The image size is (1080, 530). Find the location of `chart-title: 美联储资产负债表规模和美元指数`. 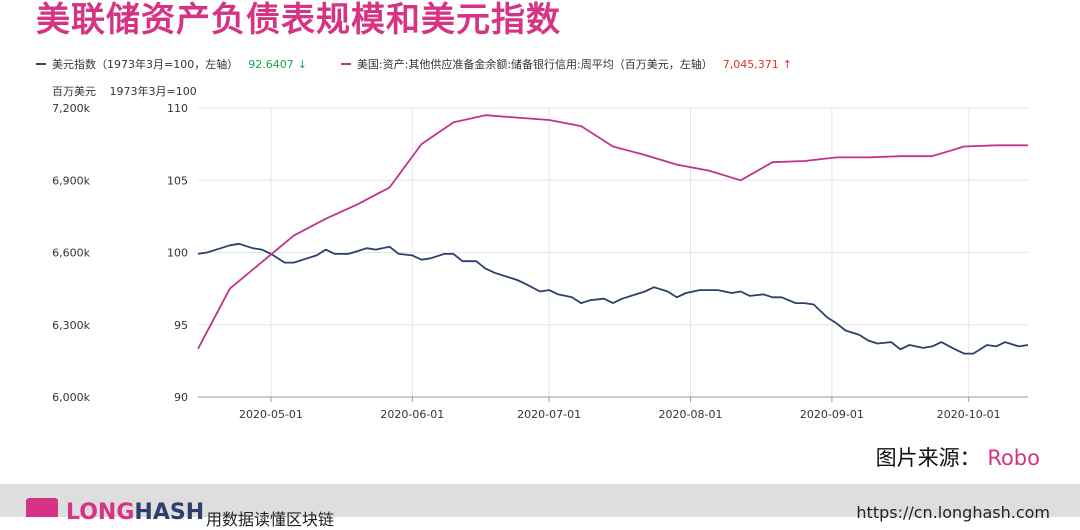

chart-title: 美联储资产负债表规模和美元指数 is located at coordinates (298, 20).